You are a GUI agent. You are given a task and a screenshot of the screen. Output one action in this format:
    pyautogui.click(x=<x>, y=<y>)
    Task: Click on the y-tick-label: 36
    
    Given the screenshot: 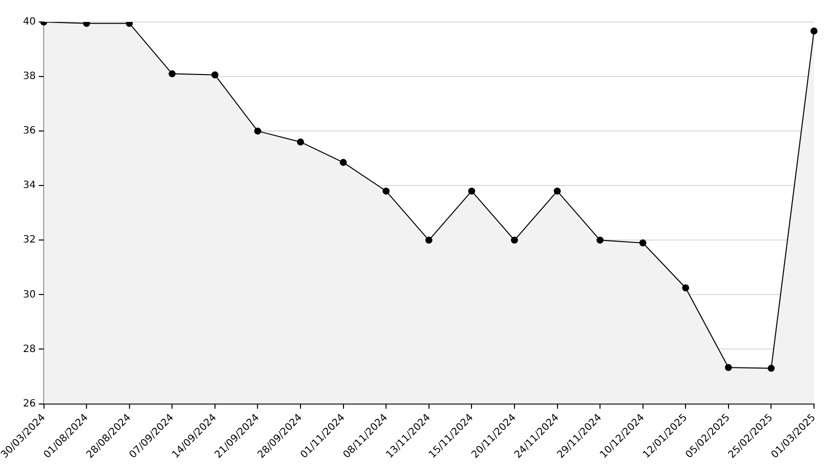 What is the action you would take?
    pyautogui.click(x=29, y=131)
    